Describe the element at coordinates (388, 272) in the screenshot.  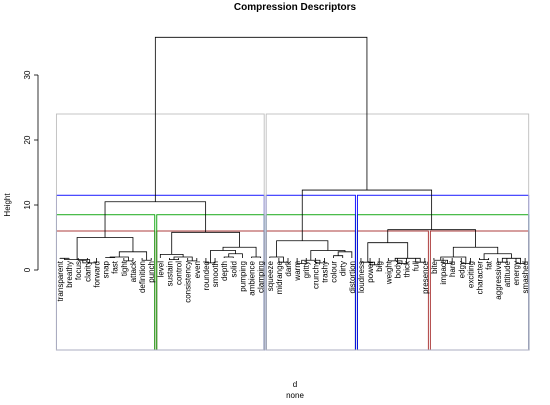
I see `leaf-label: weight` at that location.